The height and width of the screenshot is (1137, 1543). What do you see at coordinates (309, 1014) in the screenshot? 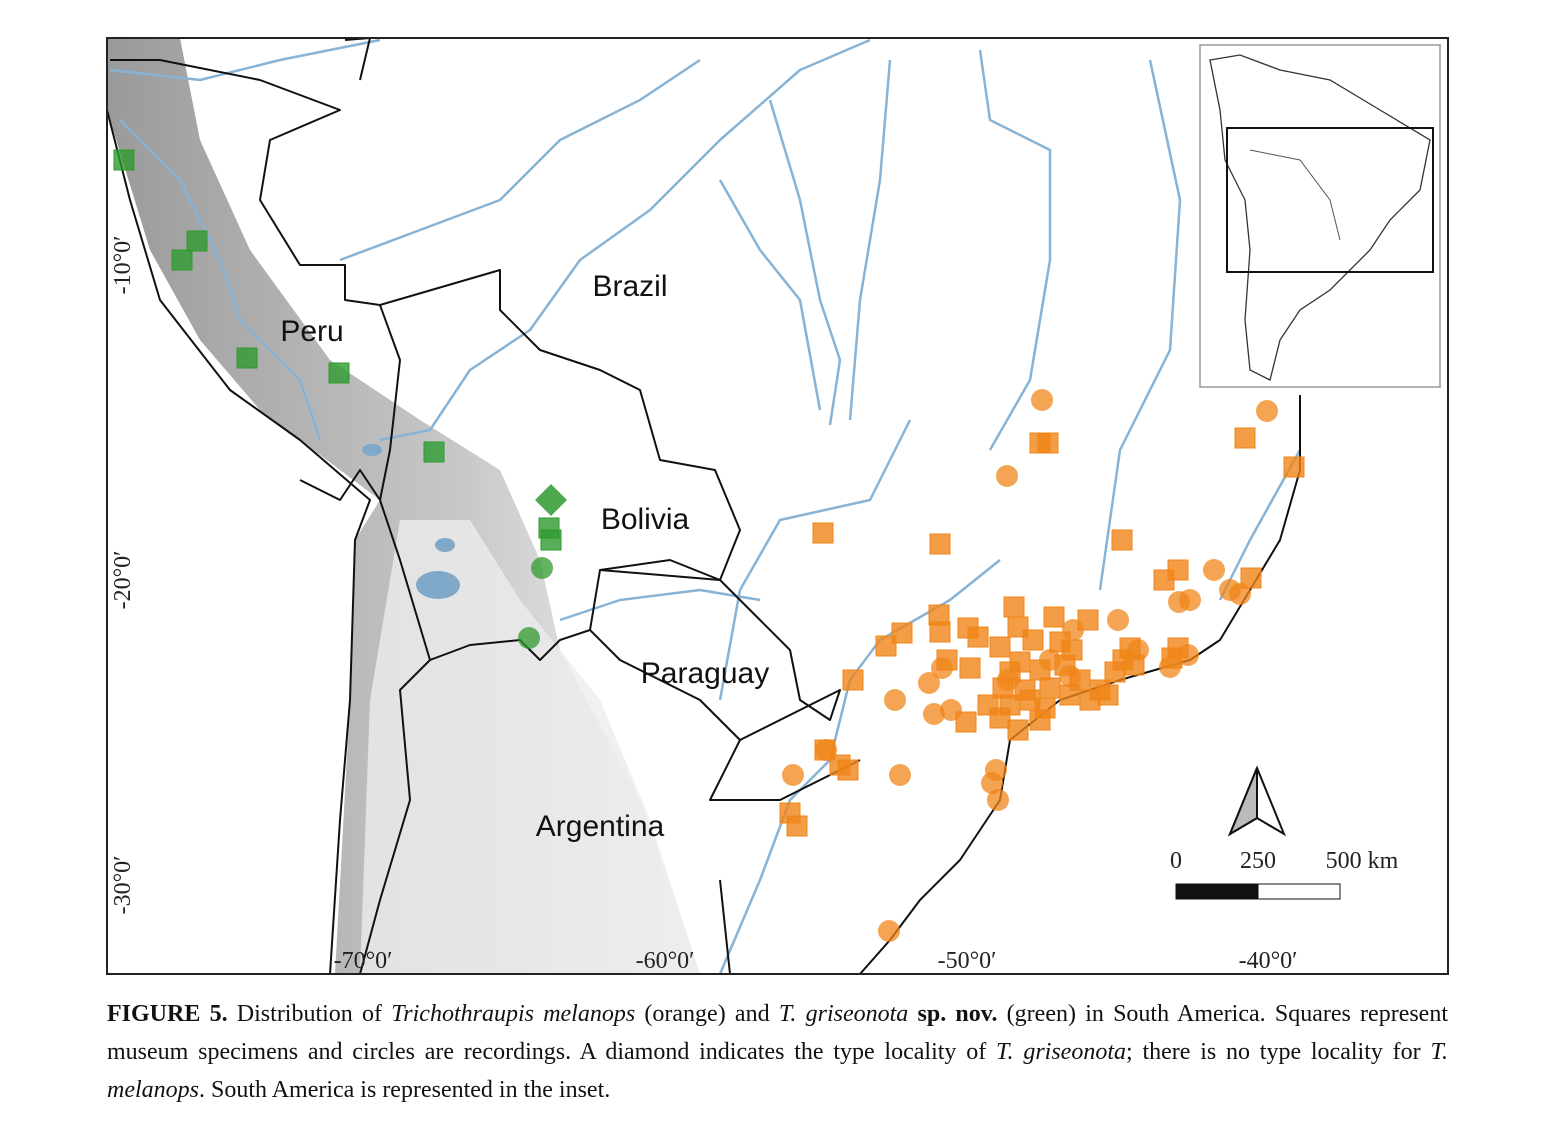
I see `caption-segment: Distribution of` at bounding box center [309, 1014].